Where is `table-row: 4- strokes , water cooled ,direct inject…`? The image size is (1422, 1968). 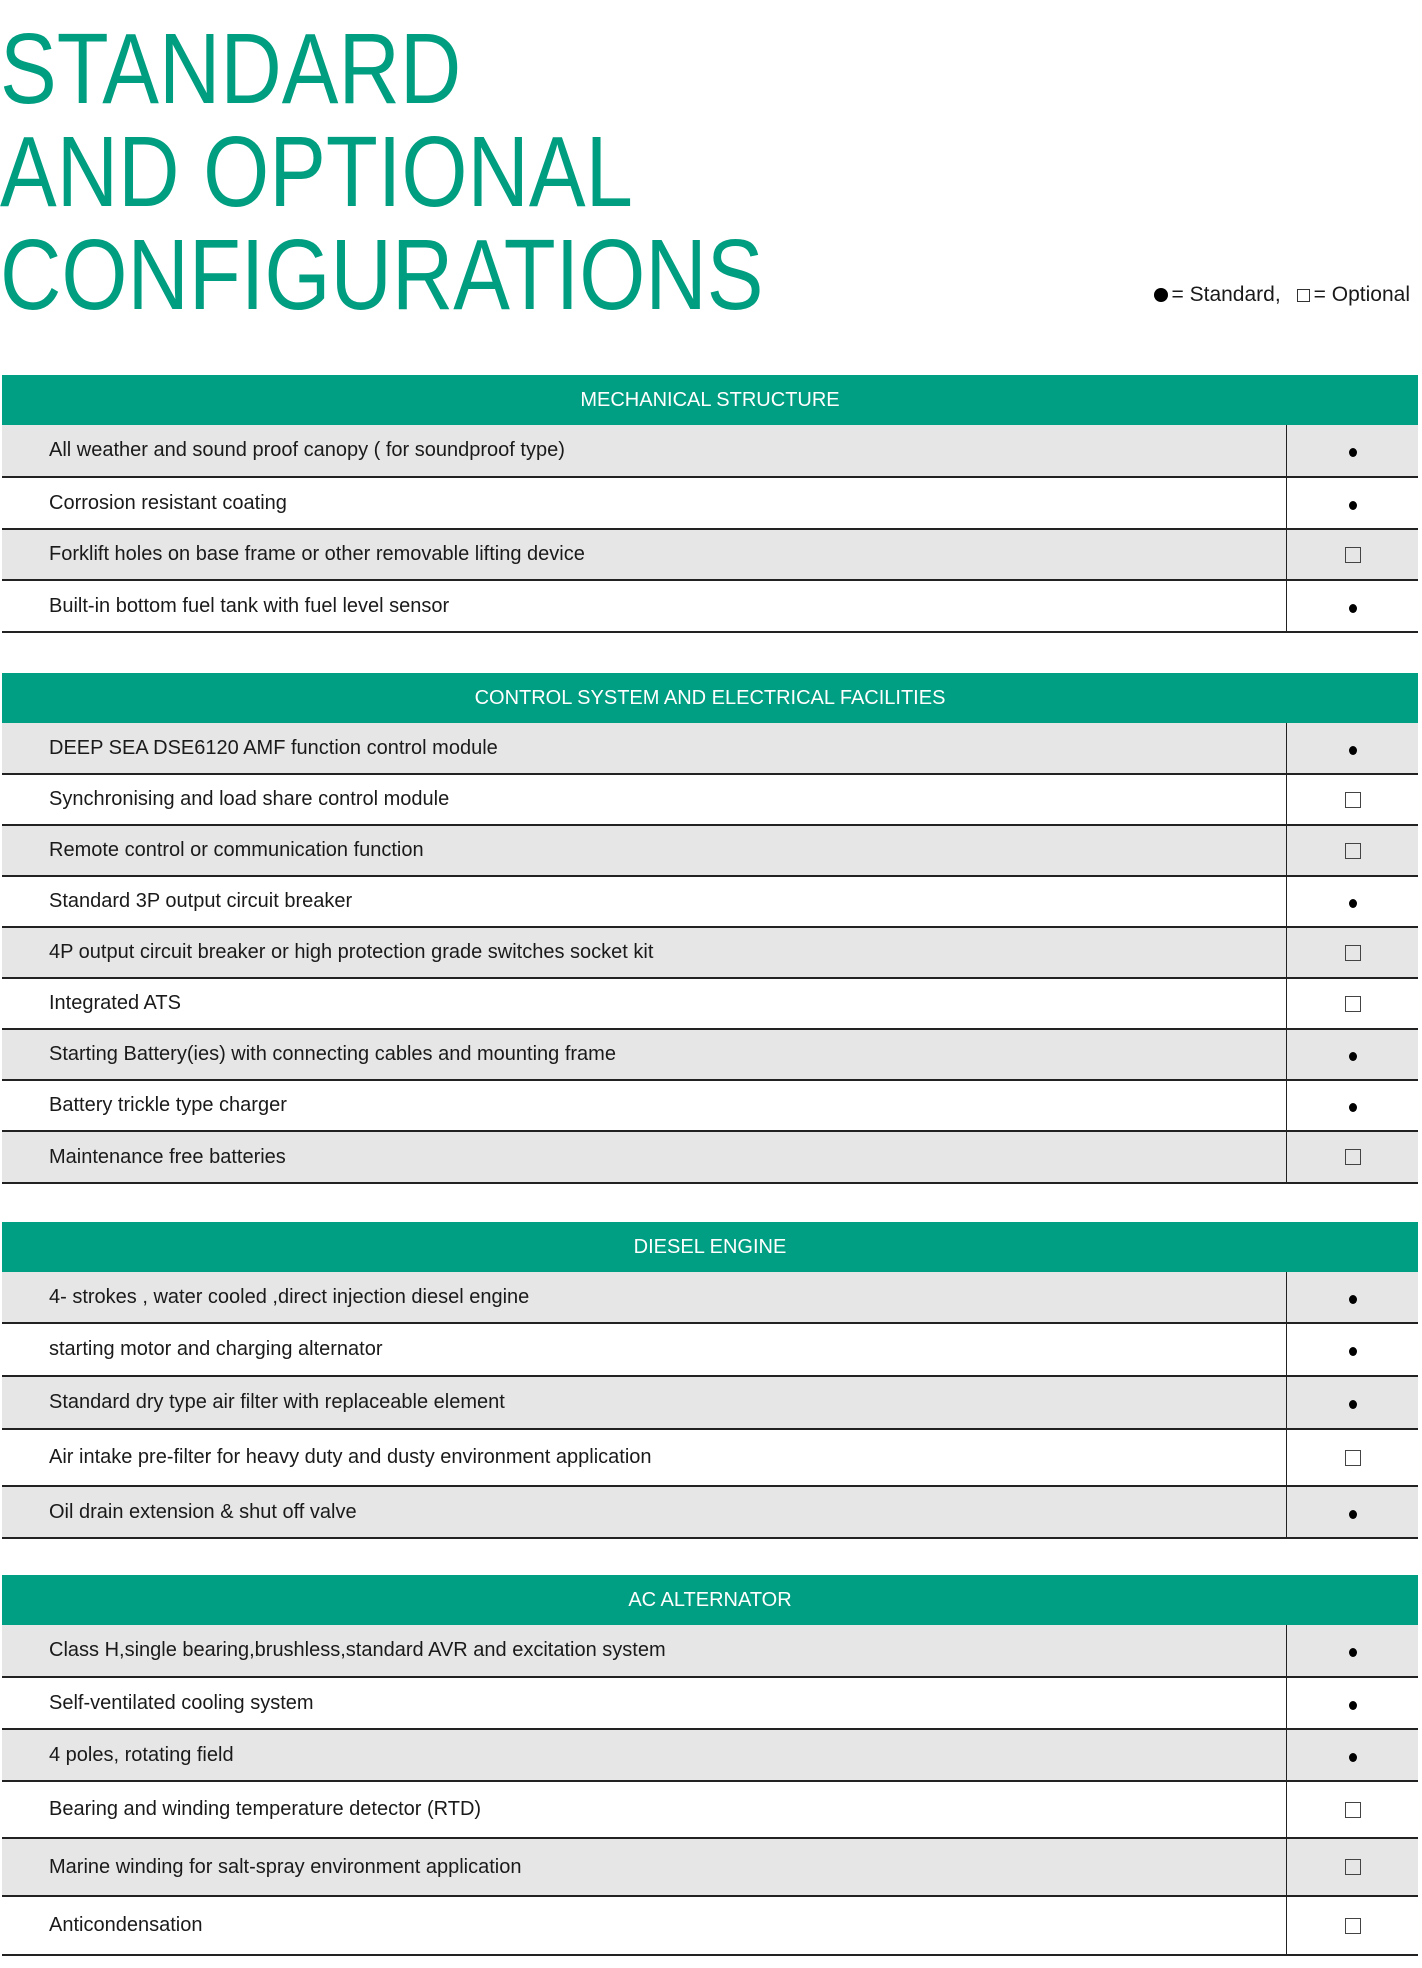
table-row: 4- strokes , water cooled ,direct inject… is located at coordinates (710, 1298).